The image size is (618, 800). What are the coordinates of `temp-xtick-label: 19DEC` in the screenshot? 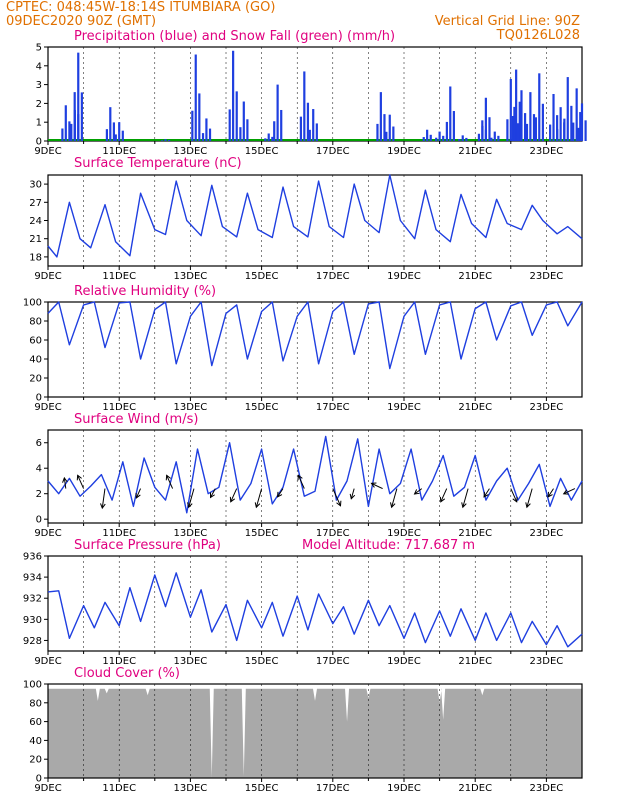 It's located at (404, 276).